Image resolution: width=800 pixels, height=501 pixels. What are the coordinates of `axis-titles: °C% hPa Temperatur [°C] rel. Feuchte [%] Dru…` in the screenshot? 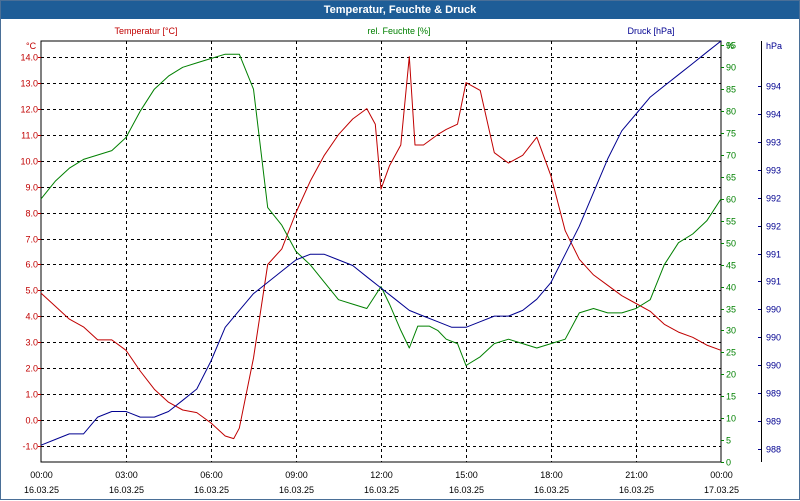 It's located at (404, 38).